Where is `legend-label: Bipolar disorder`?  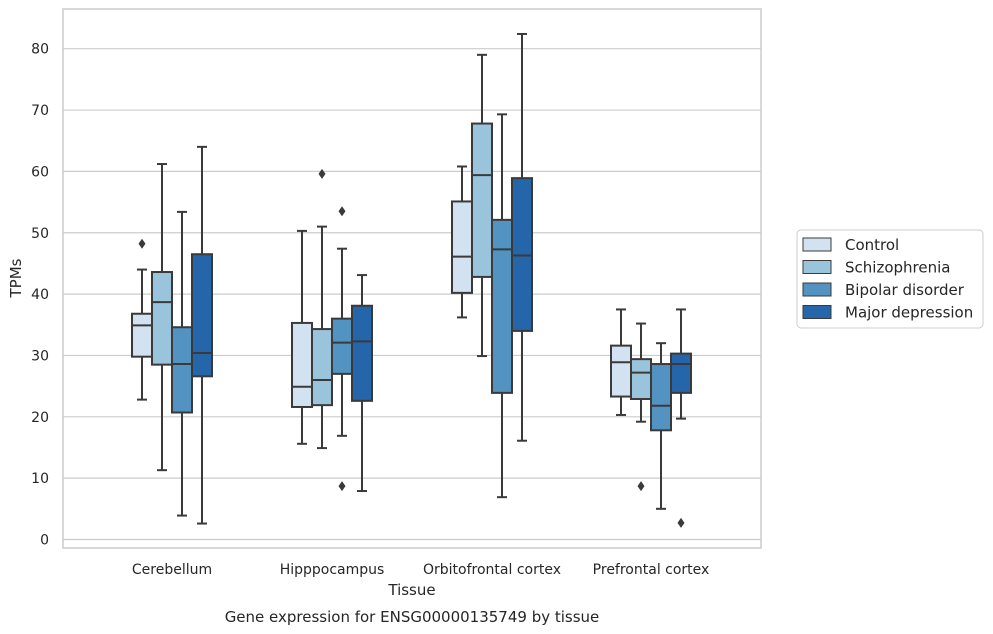
legend-label: Bipolar disorder is located at coordinates (905, 290).